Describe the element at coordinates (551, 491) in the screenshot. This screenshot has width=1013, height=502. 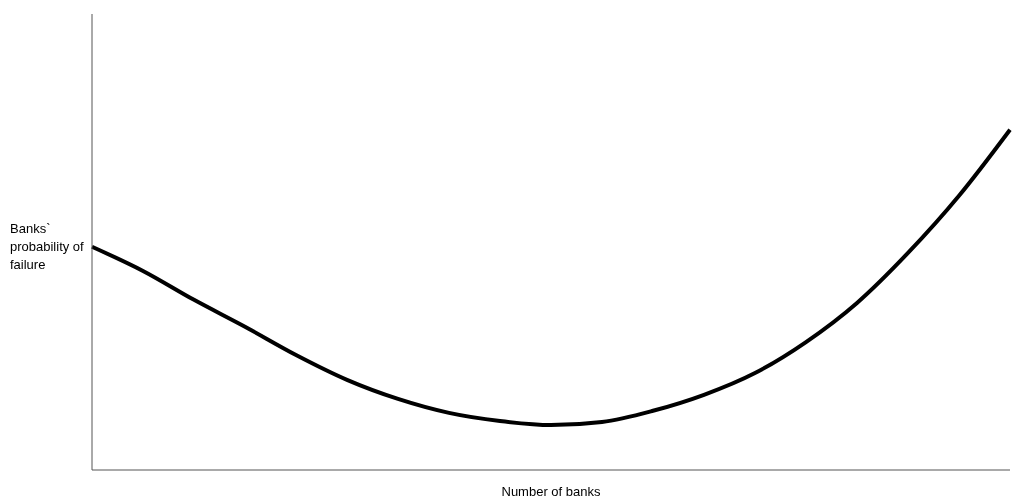
I see `x-axis-title: Number of banks` at that location.